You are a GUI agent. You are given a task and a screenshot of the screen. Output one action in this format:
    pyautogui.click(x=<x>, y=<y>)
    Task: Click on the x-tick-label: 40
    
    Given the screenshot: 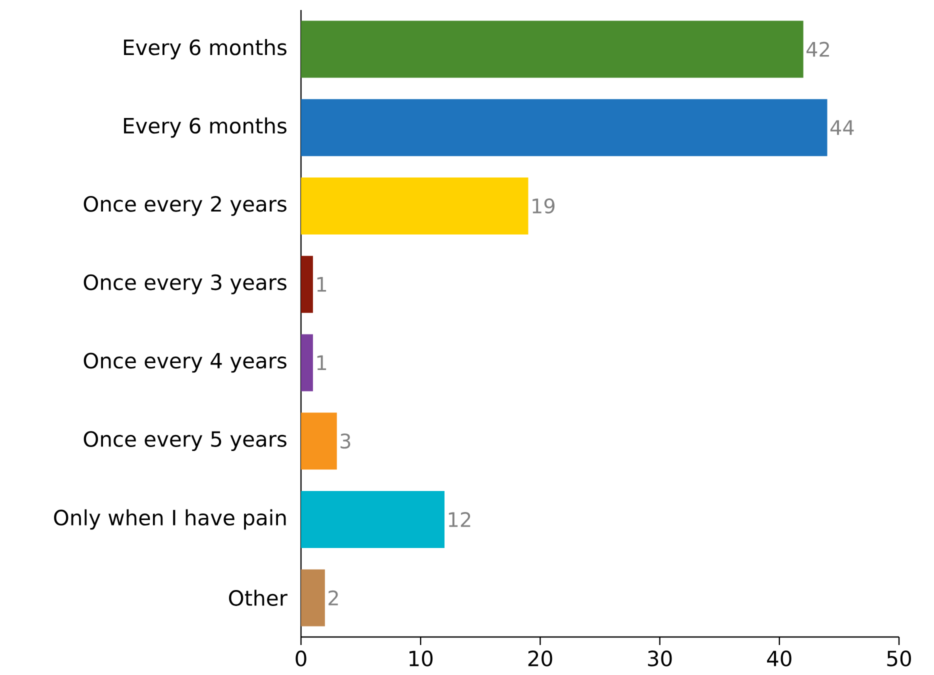 What is the action you would take?
    pyautogui.click(x=779, y=658)
    